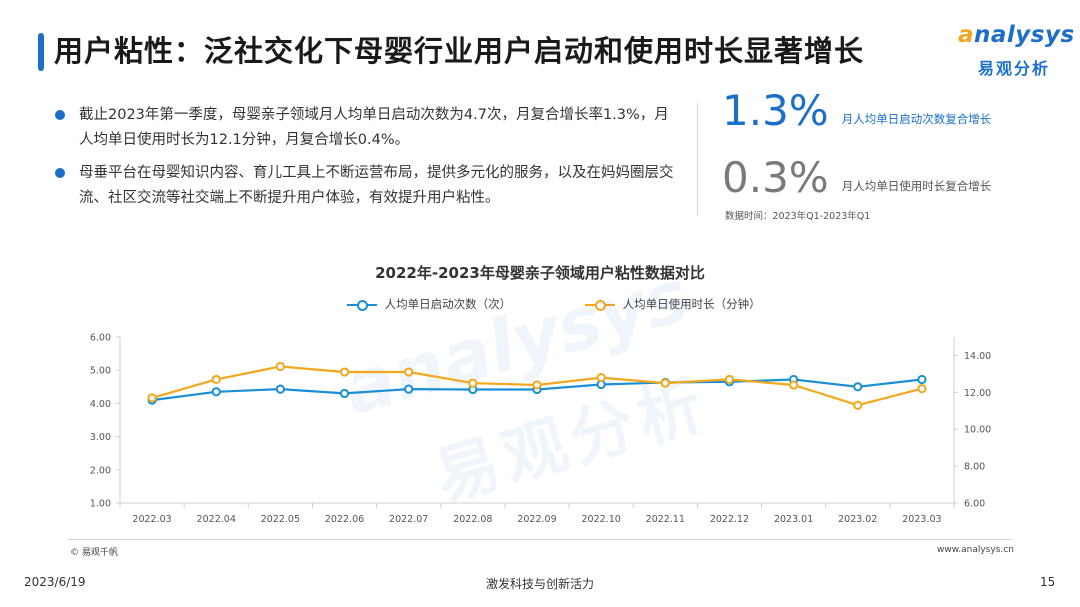 Image resolution: width=1080 pixels, height=607 pixels. I want to click on y-right-tick-label: 12.00, so click(977, 393).